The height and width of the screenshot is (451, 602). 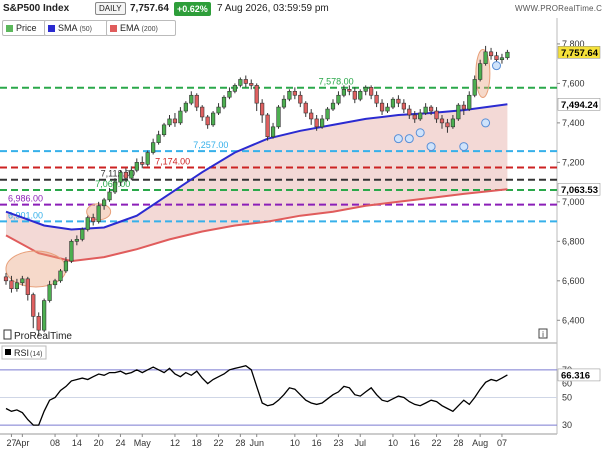 What do you see at coordinates (567, 425) in the screenshot?
I see `rsi-tick-label: 30` at bounding box center [567, 425].